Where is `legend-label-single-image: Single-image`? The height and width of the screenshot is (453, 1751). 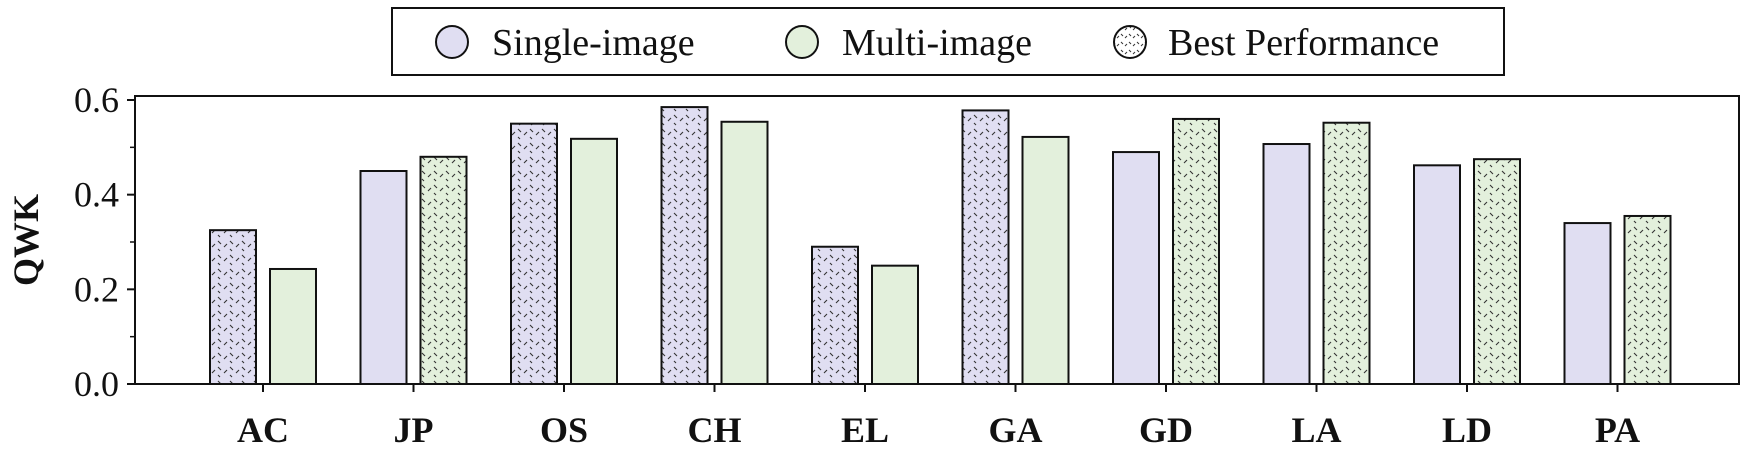
legend-label-single-image: Single-image is located at coordinates (593, 43).